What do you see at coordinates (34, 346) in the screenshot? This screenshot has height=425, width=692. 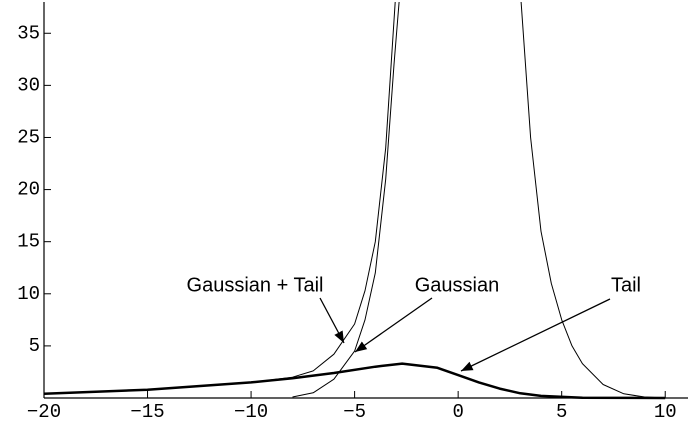 I see `y-tick-label: 5` at bounding box center [34, 346].